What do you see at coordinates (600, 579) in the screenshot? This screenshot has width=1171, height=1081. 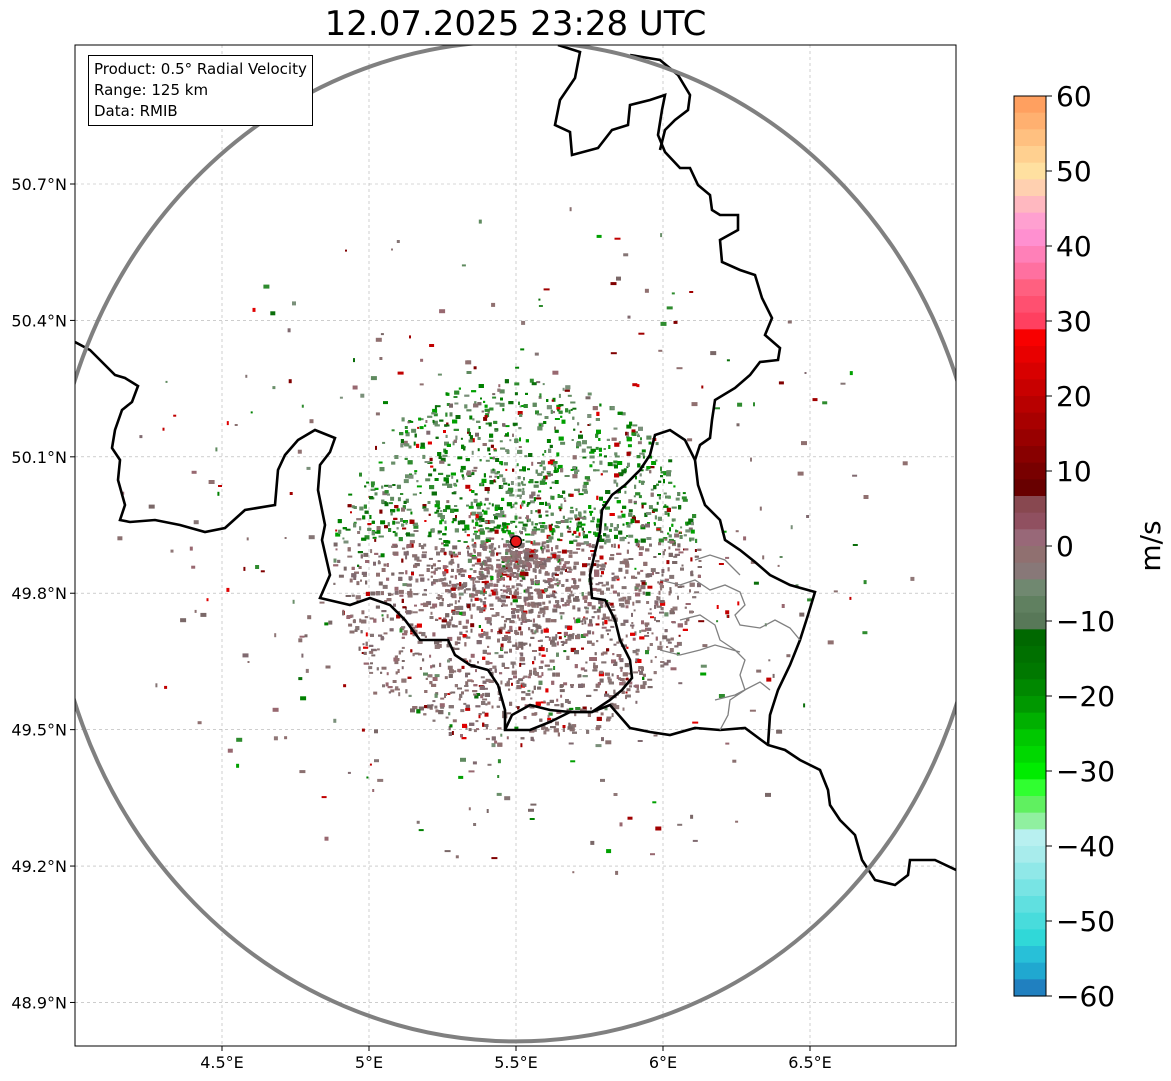 I see `border-belgium-luxembourg` at bounding box center [600, 579].